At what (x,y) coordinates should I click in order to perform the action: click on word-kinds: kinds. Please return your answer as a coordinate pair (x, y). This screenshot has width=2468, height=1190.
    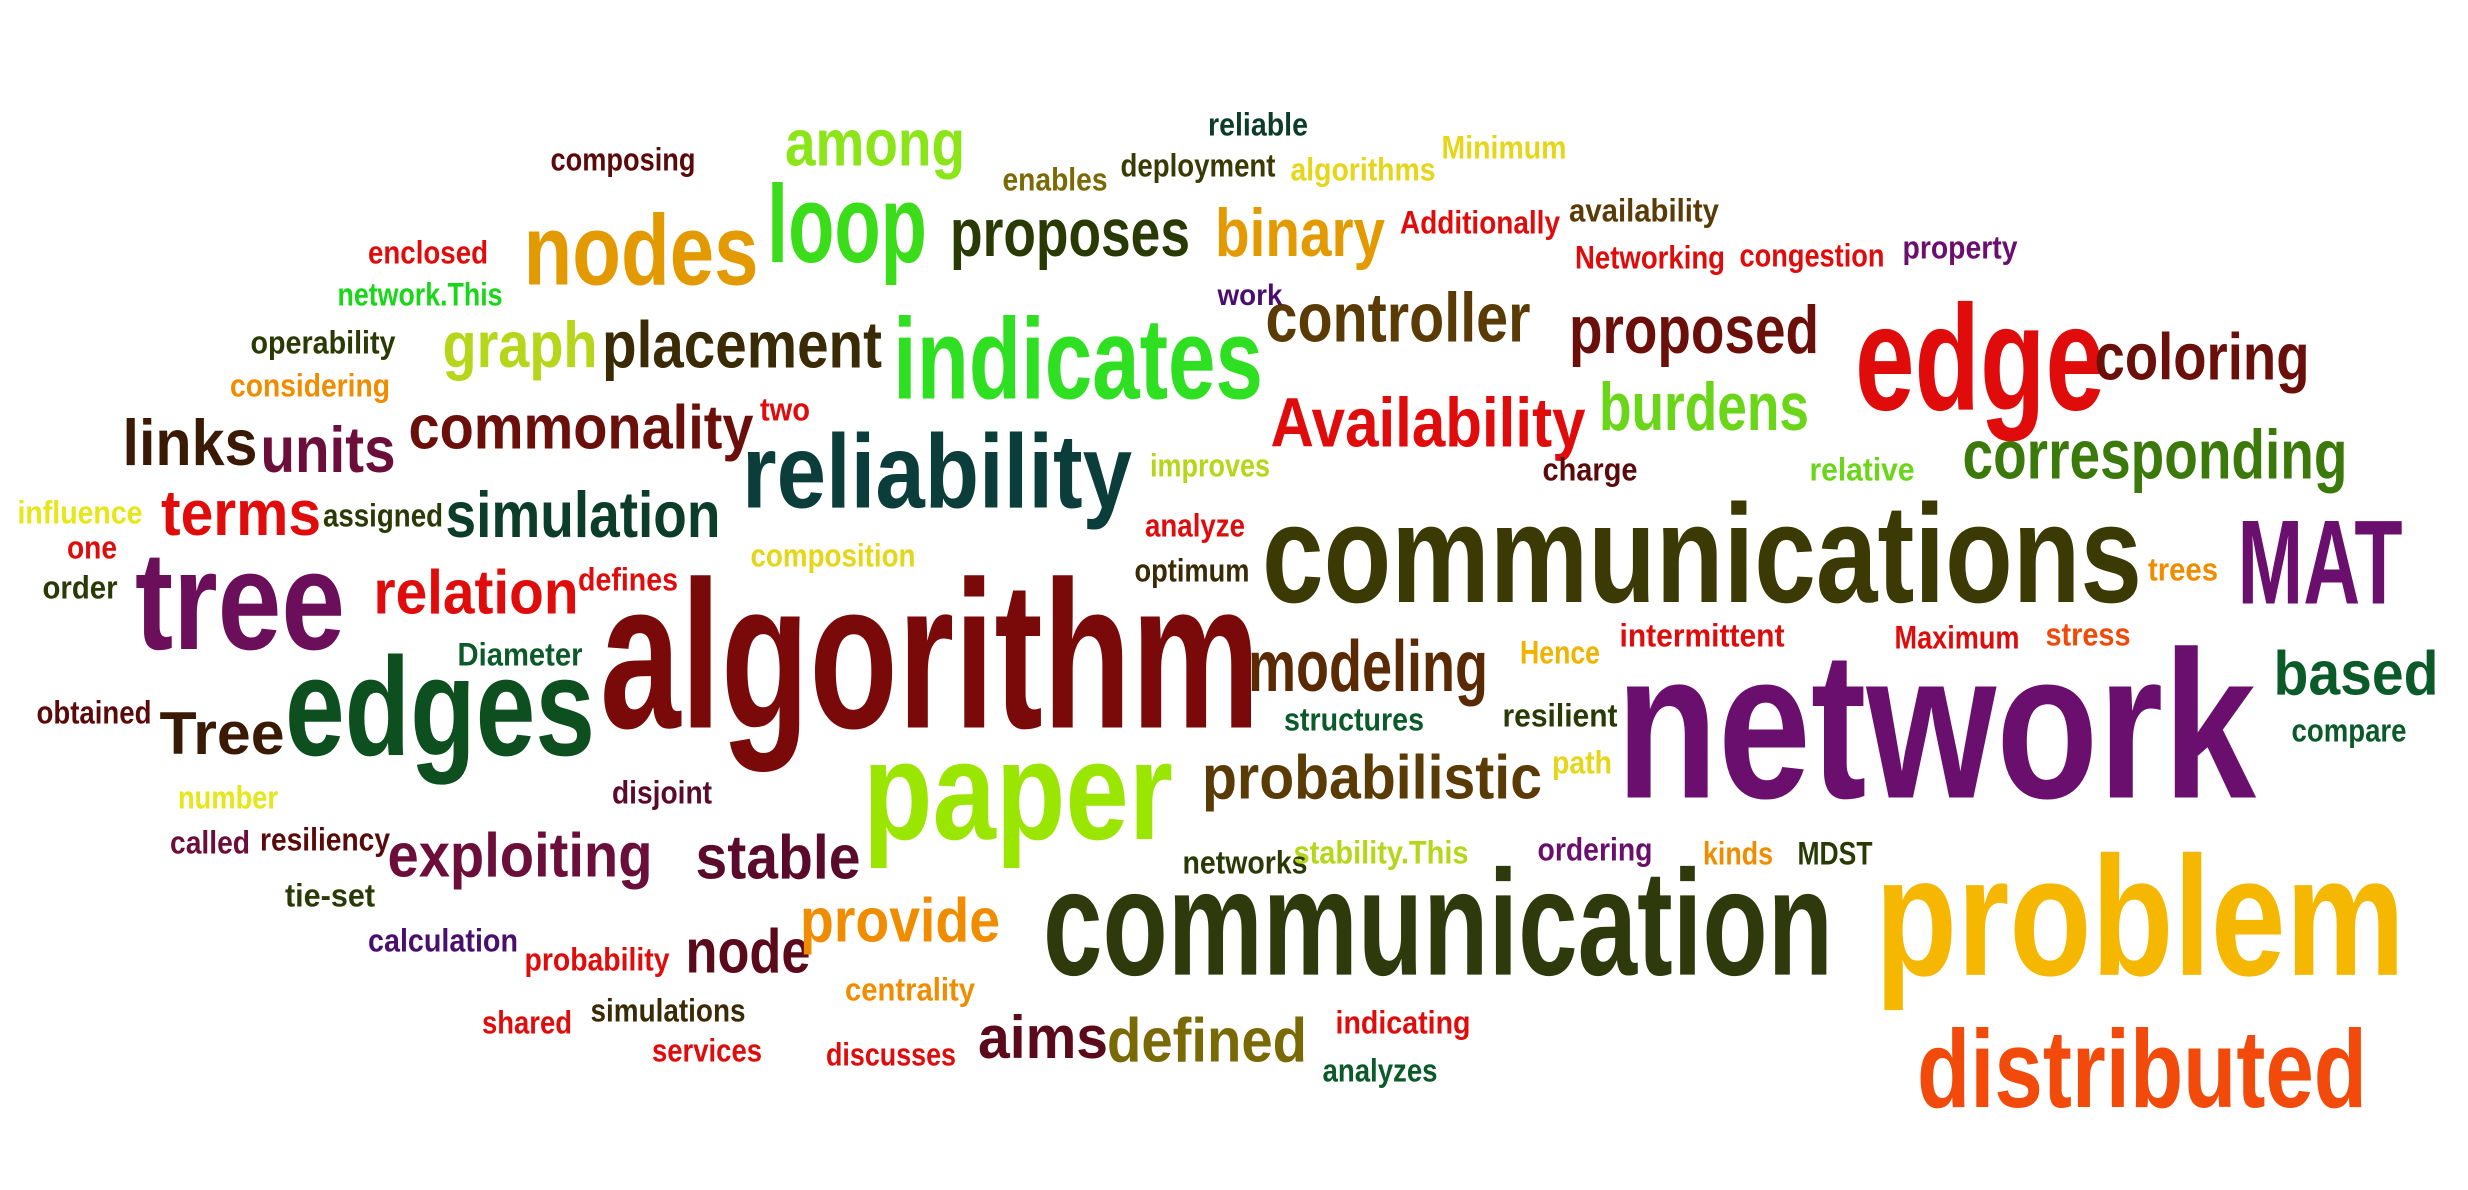
    Looking at the image, I should click on (1738, 853).